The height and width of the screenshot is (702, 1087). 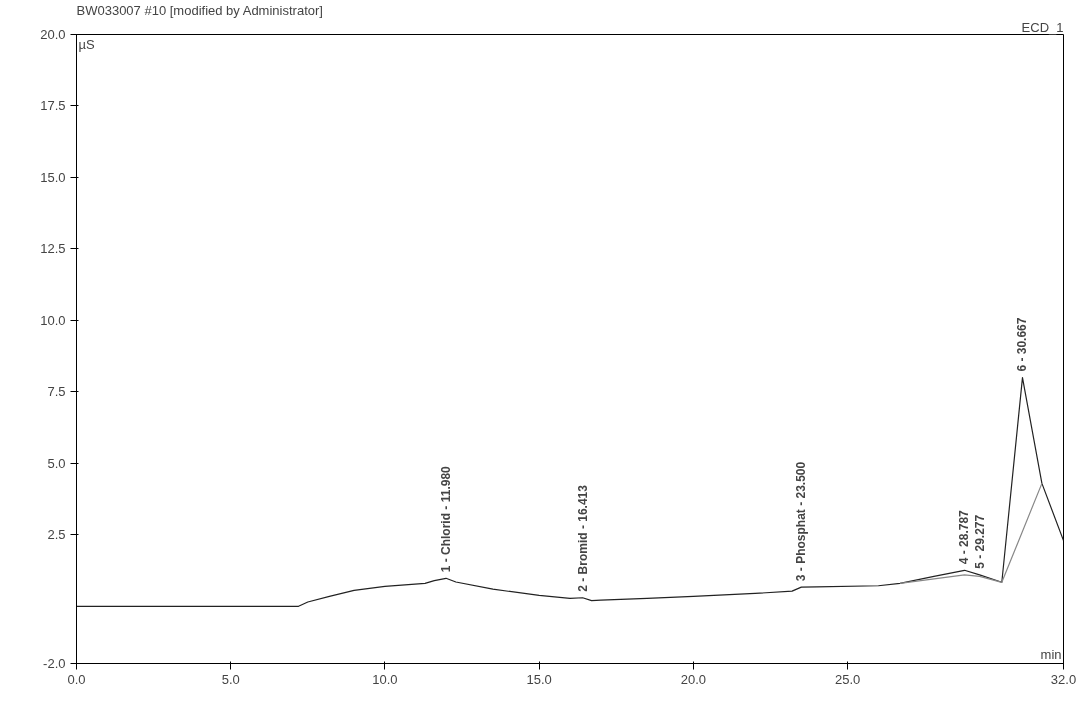 I want to click on annotation: 2 - Bromid - 16.413, so click(x=582, y=538).